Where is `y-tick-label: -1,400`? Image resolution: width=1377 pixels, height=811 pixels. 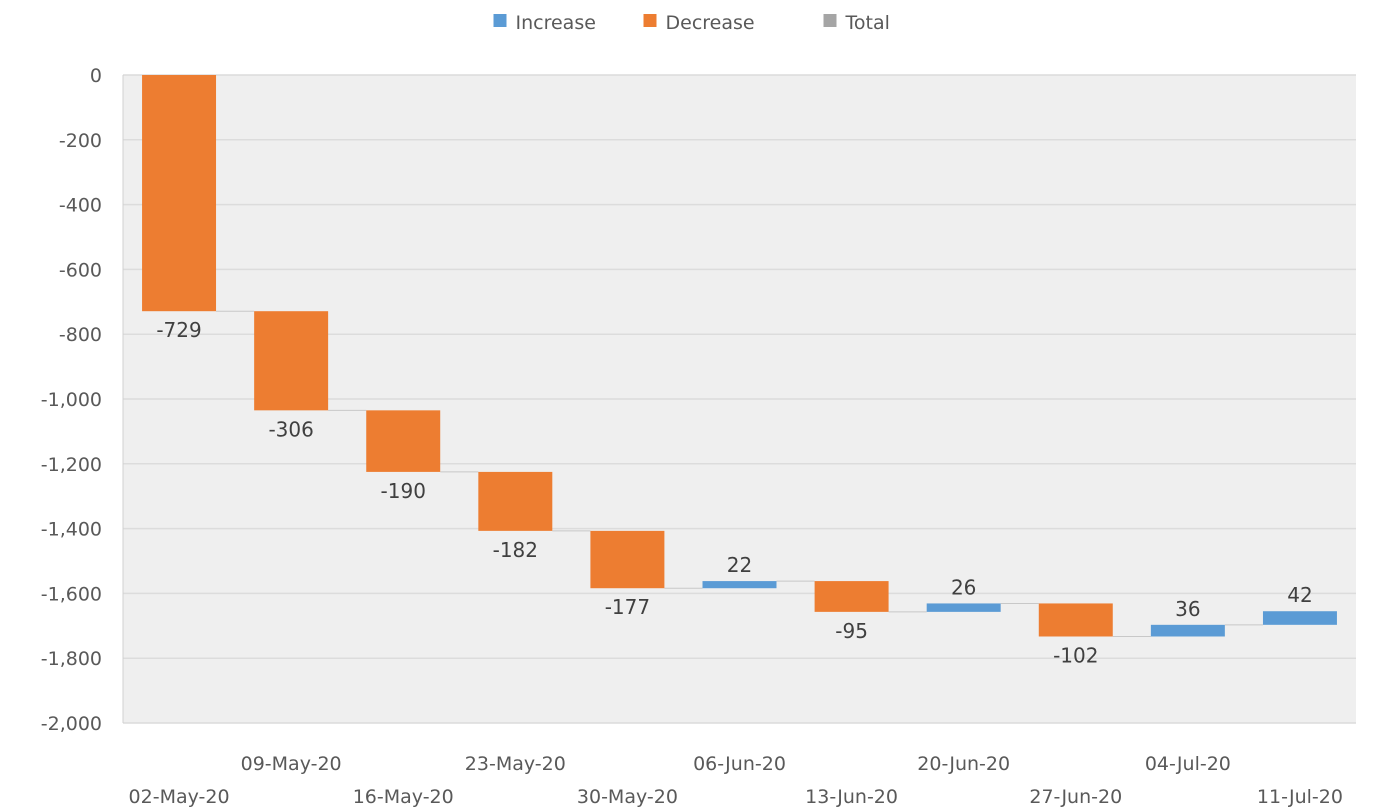 y-tick-label: -1,400 is located at coordinates (71, 530).